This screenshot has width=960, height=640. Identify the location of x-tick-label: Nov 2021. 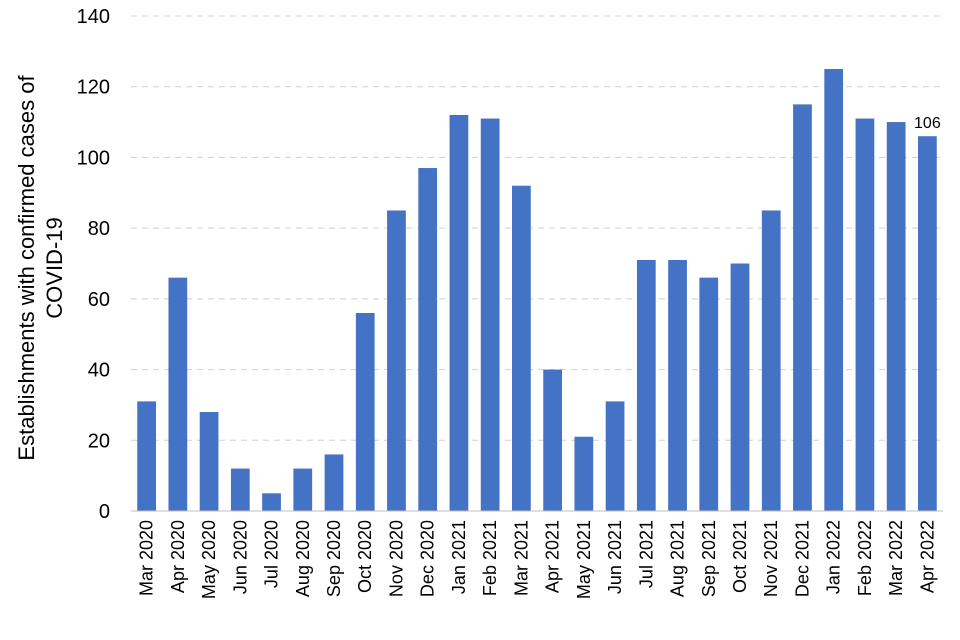
(771, 558).